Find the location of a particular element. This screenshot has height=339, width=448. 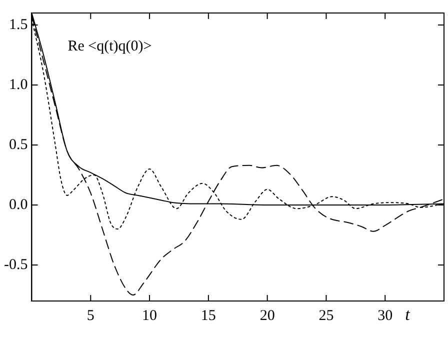

x-tick-label: 10 is located at coordinates (150, 316).